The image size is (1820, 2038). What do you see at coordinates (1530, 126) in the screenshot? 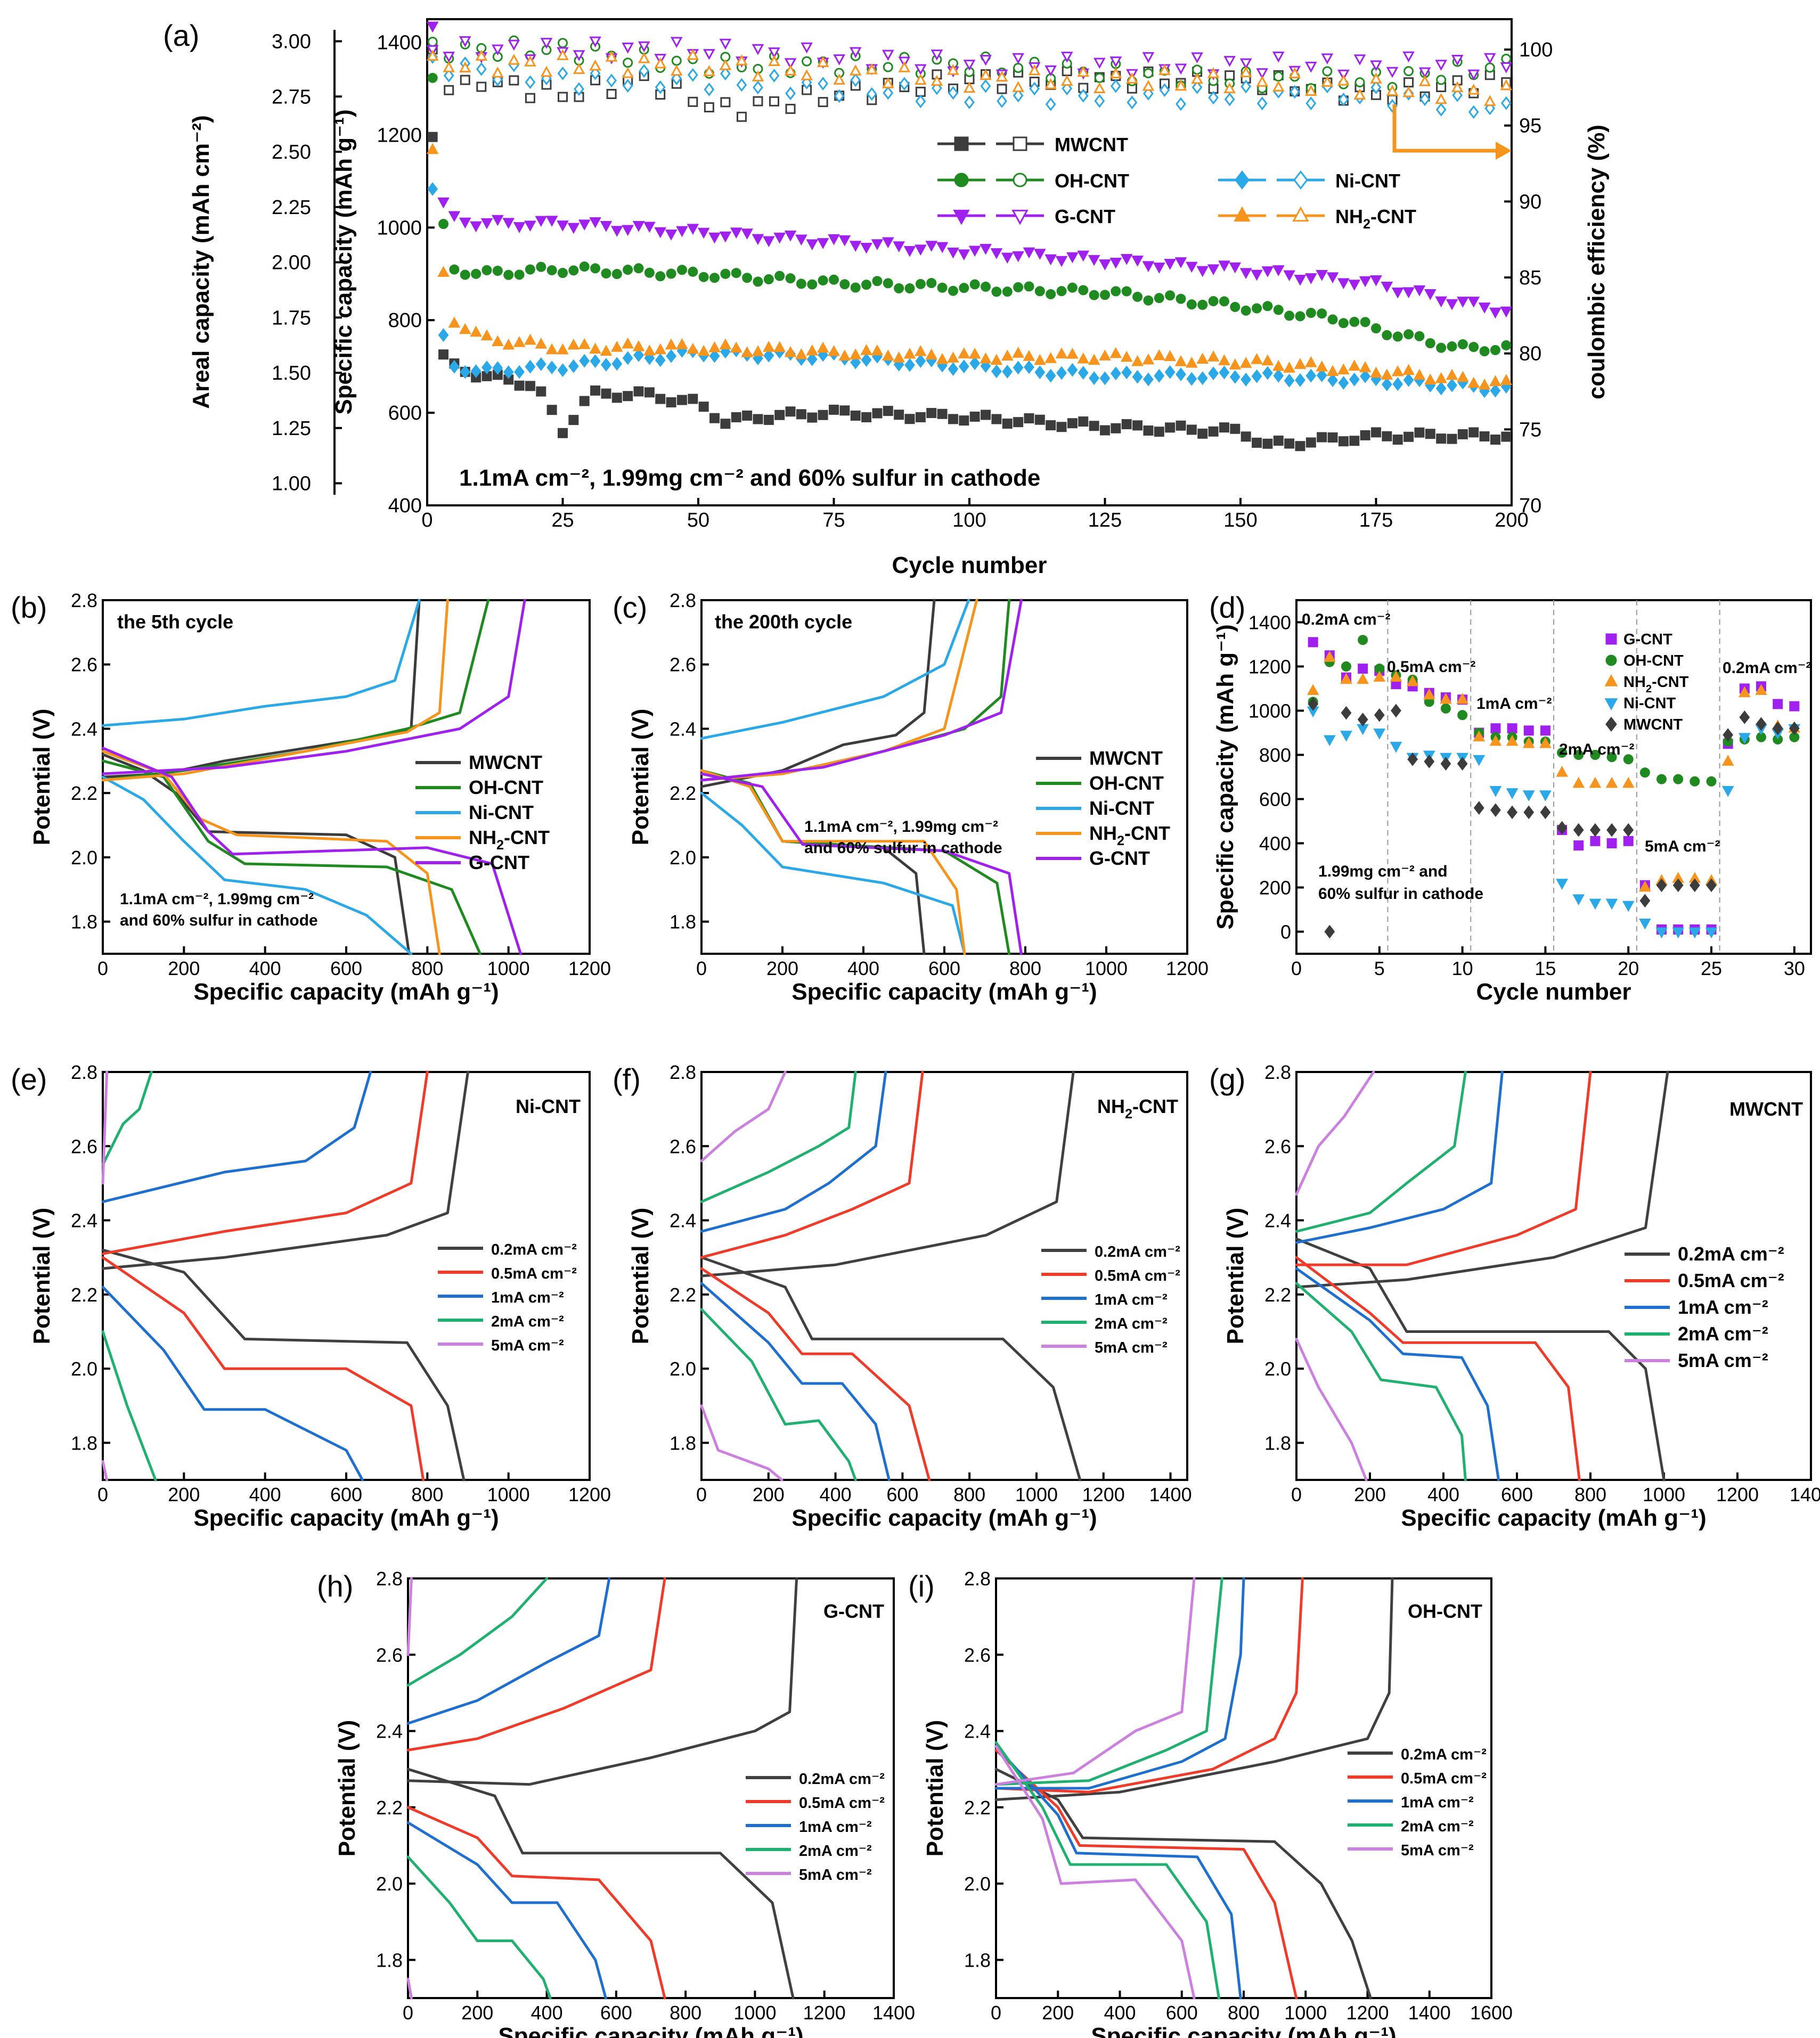
I see `panel-a-ytick-right-label: 95` at bounding box center [1530, 126].